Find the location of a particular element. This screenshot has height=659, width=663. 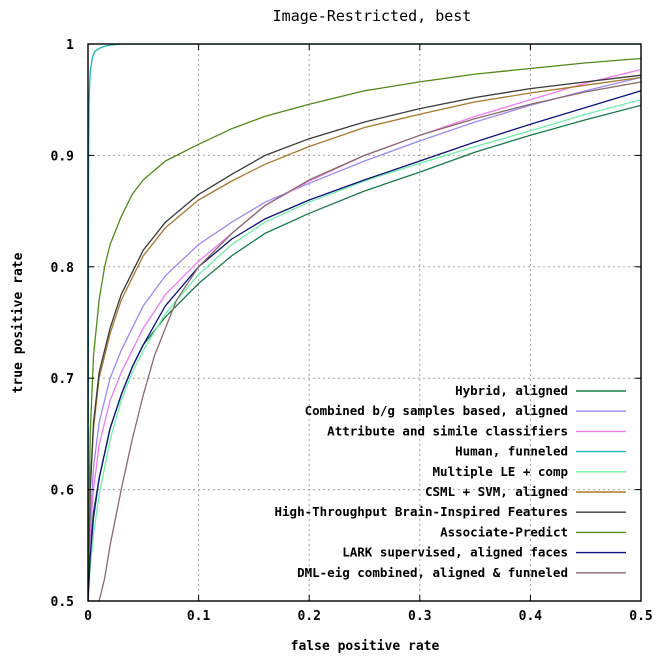

legend-label: Combined b/g samples based, aligned is located at coordinates (436, 410).